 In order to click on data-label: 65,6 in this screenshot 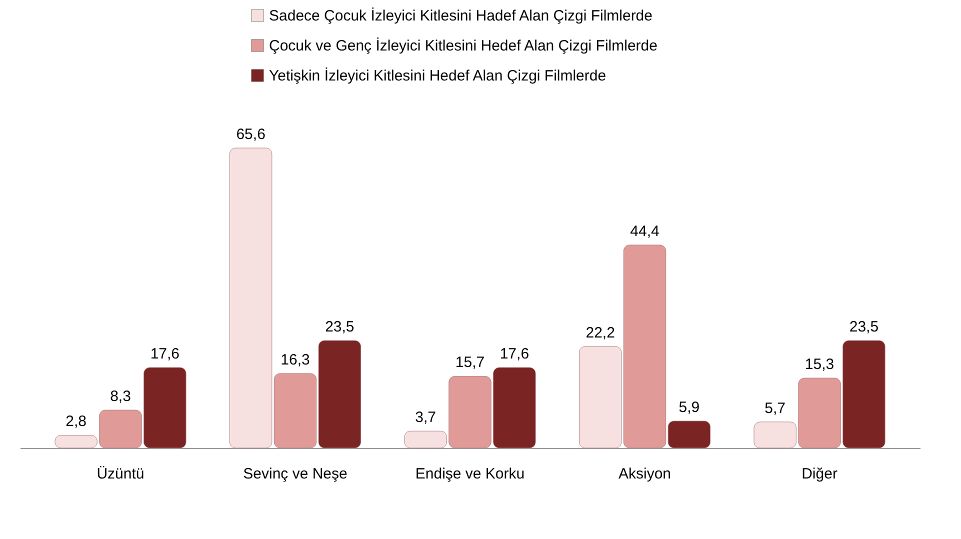, I will do `click(251, 134)`.